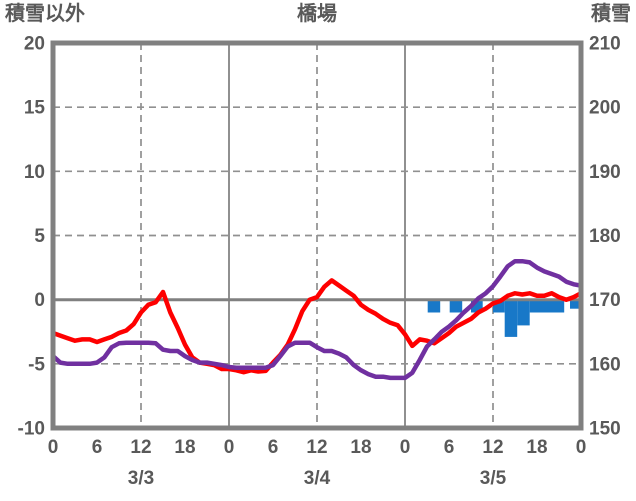 The image size is (636, 501). Describe the element at coordinates (31, 429) in the screenshot. I see `left-axis-tick-label: -10` at that location.